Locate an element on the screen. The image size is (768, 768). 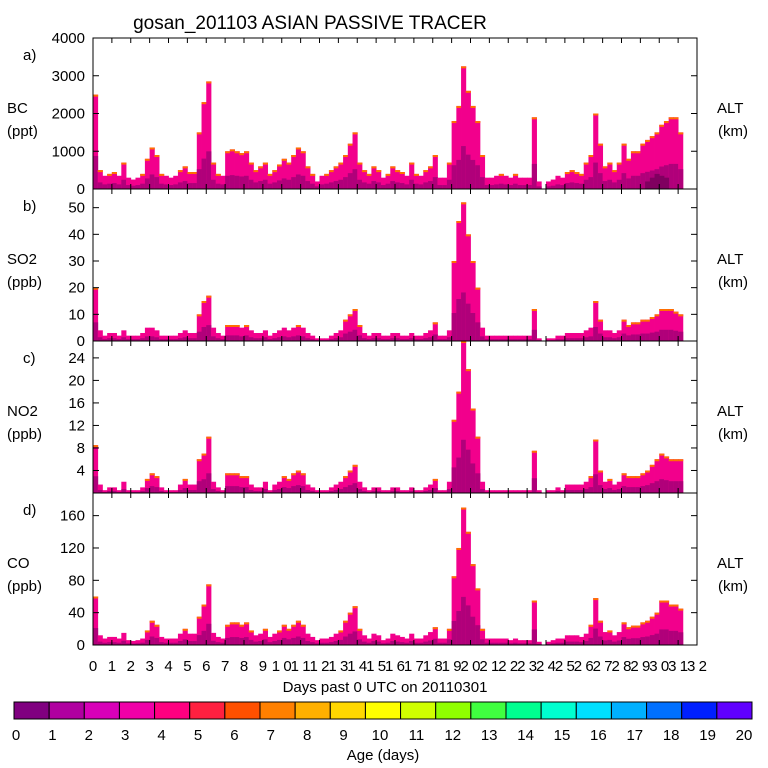
x-tick-label: 7 is located at coordinates (225, 666).